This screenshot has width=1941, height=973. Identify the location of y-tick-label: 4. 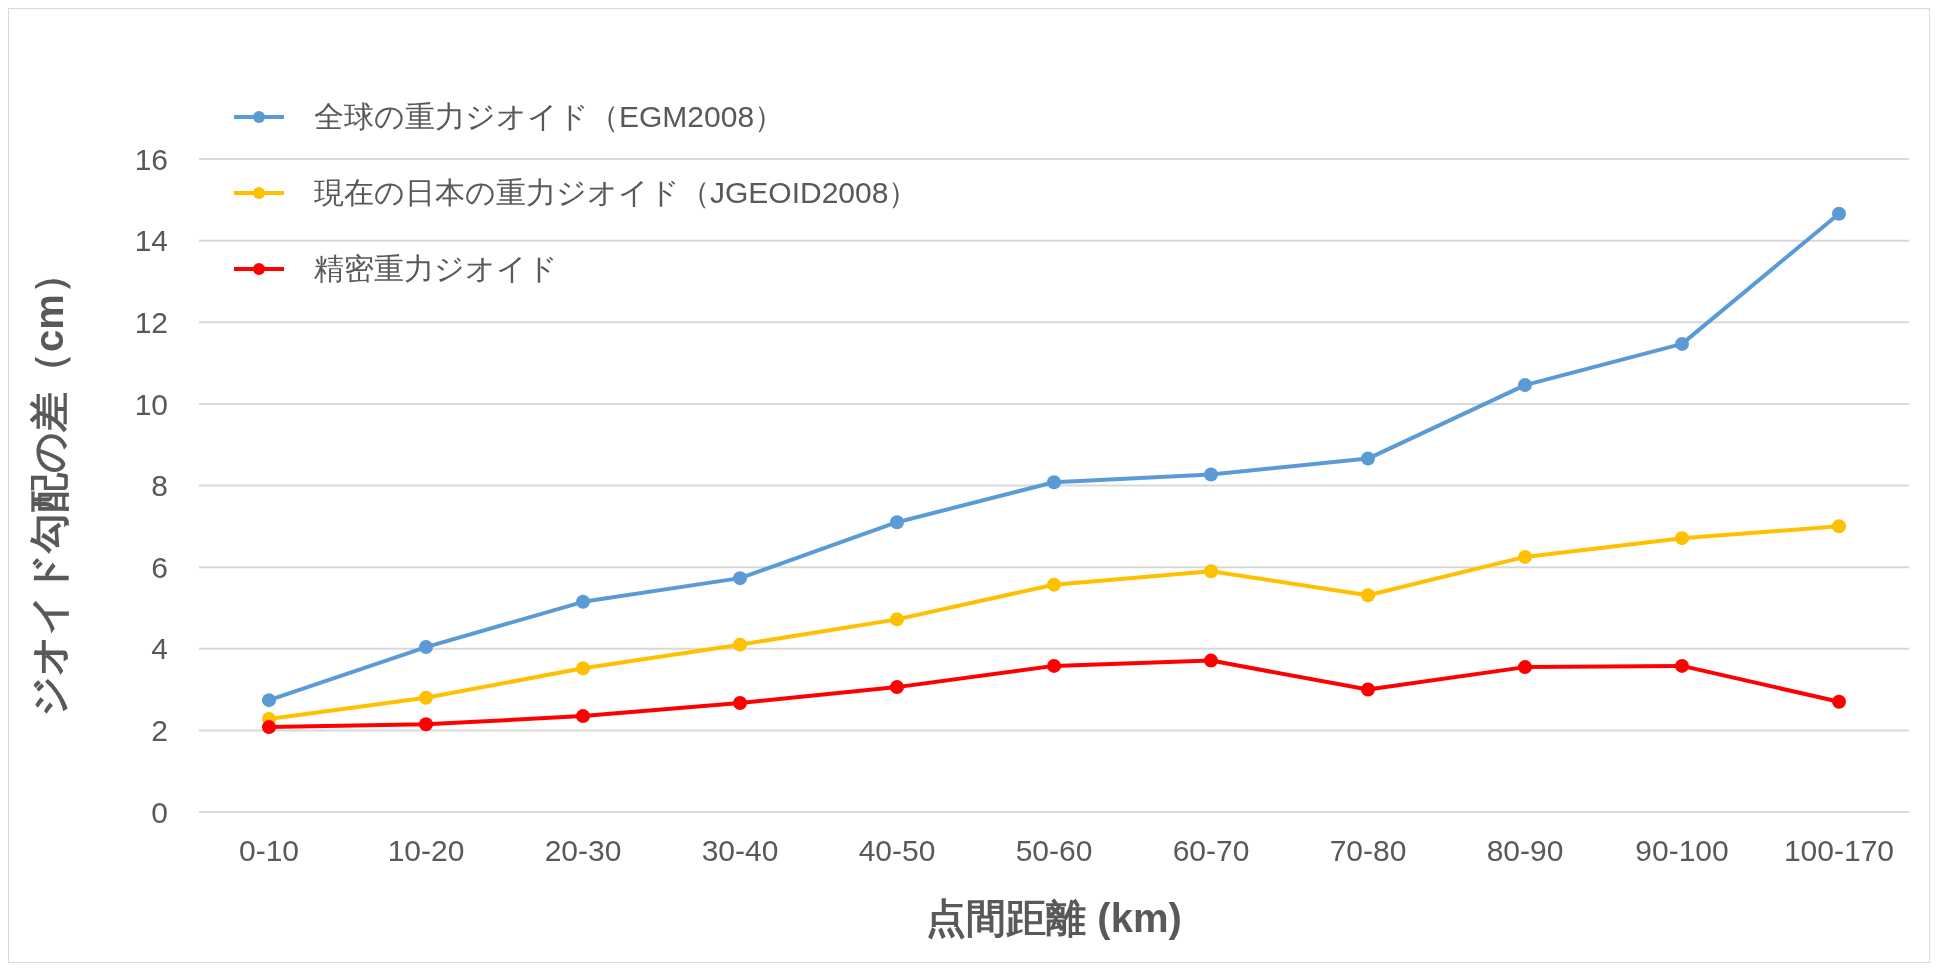
(159, 649).